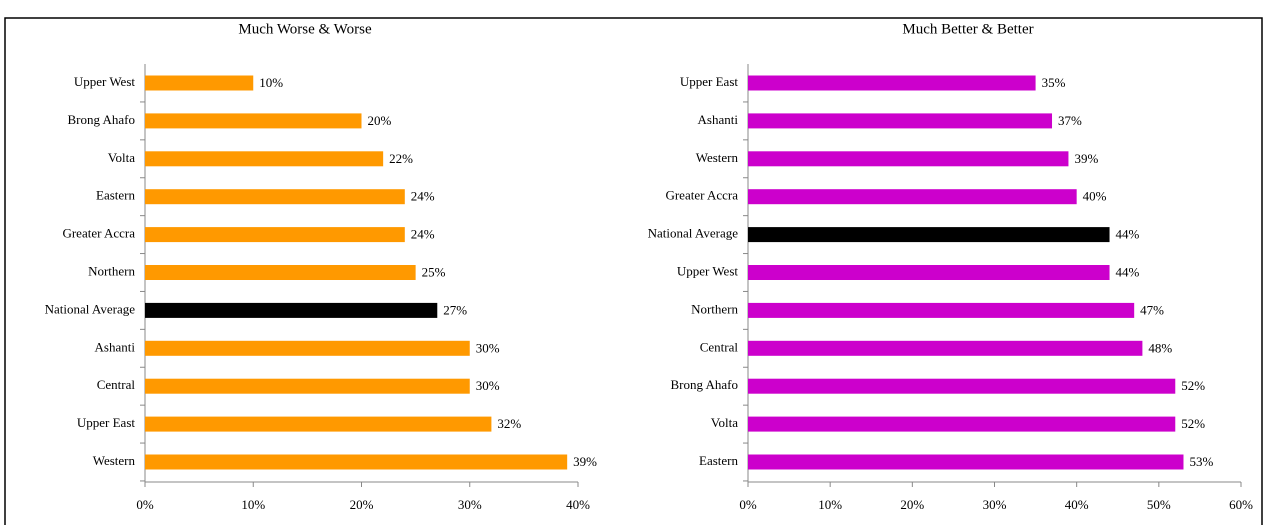  What do you see at coordinates (434, 271) in the screenshot?
I see `value-label: 25%` at bounding box center [434, 271].